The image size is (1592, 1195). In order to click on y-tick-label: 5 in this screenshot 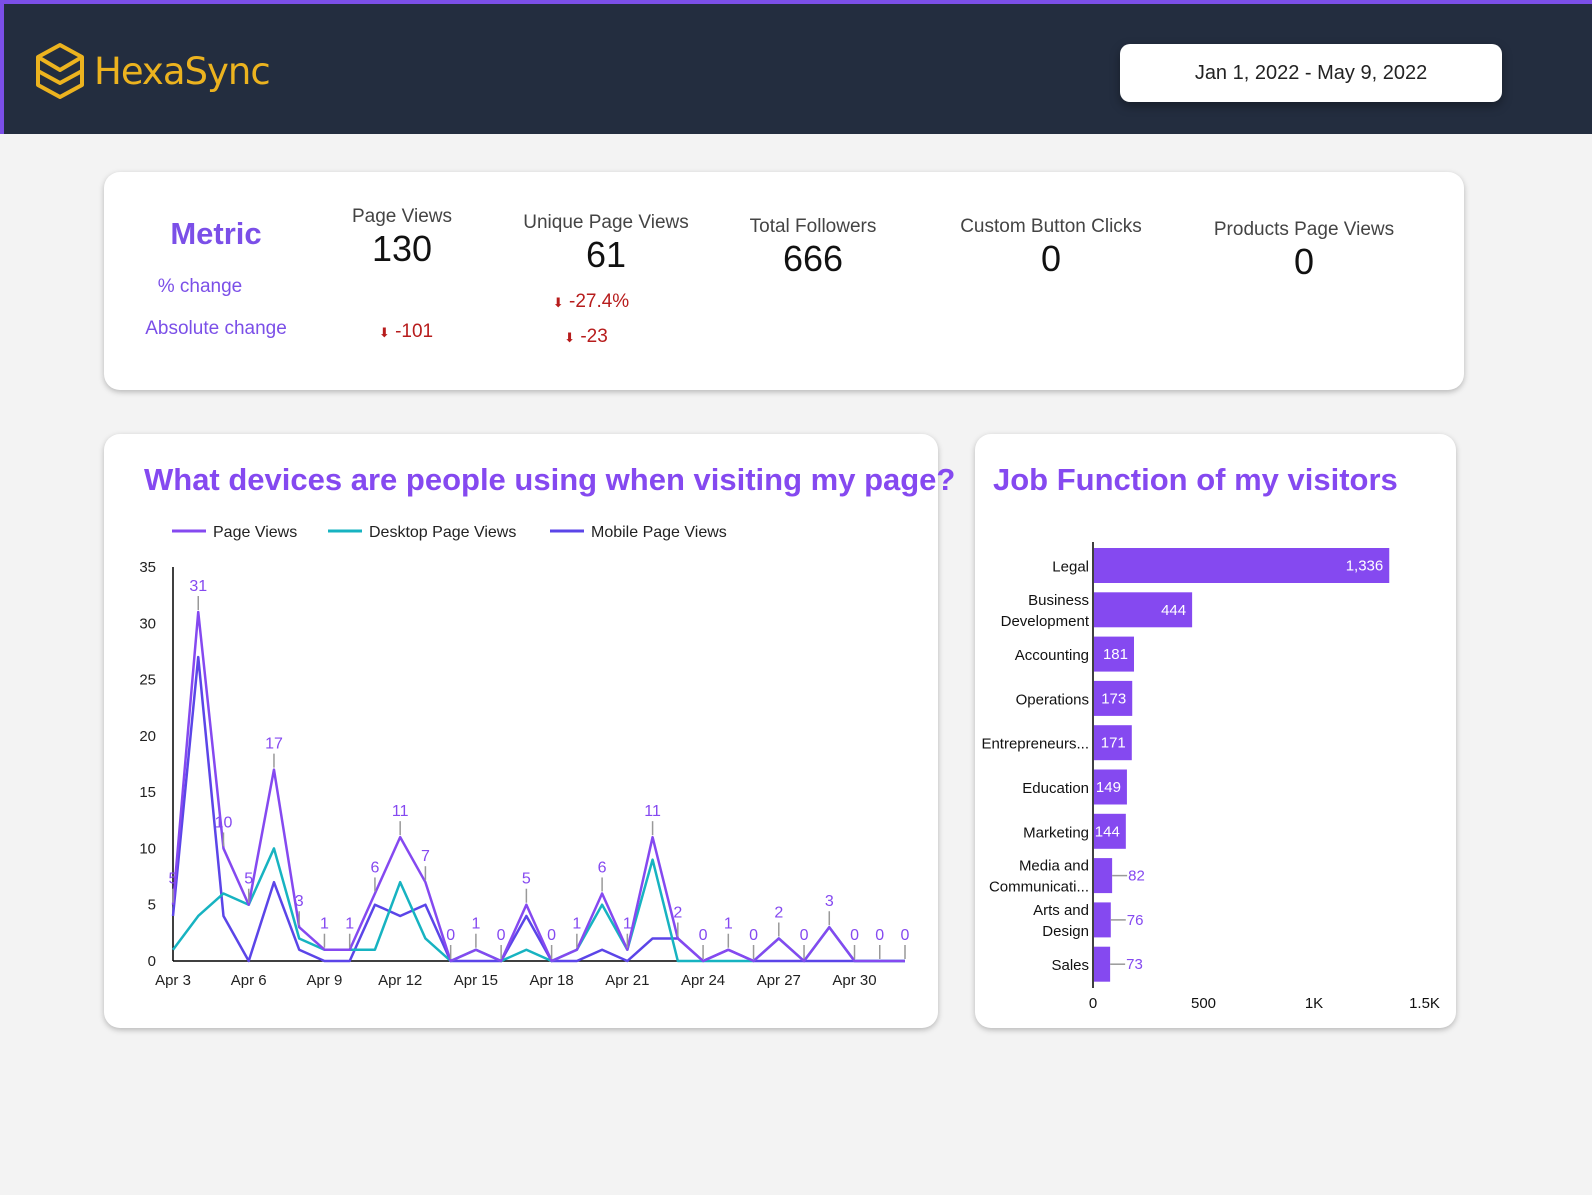, I will do `click(152, 905)`.